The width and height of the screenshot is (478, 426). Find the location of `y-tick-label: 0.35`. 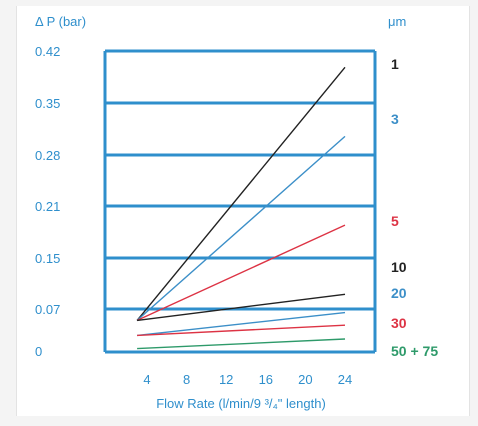

y-tick-label: 0.35 is located at coordinates (47, 103).